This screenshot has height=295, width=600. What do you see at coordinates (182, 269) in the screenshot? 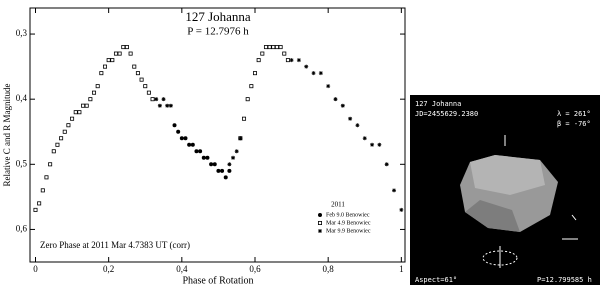
I see `x-tick-label: 0,4` at bounding box center [182, 269].